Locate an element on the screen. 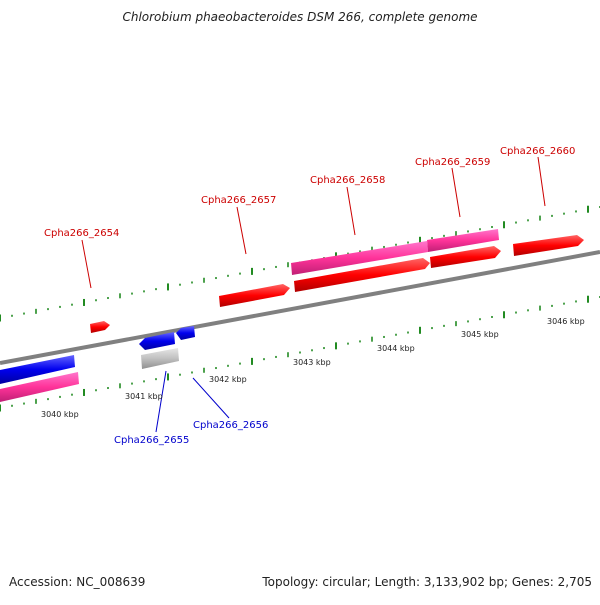  gene-label-cpha266-2657: Cpha266_2657 is located at coordinates (238, 200).